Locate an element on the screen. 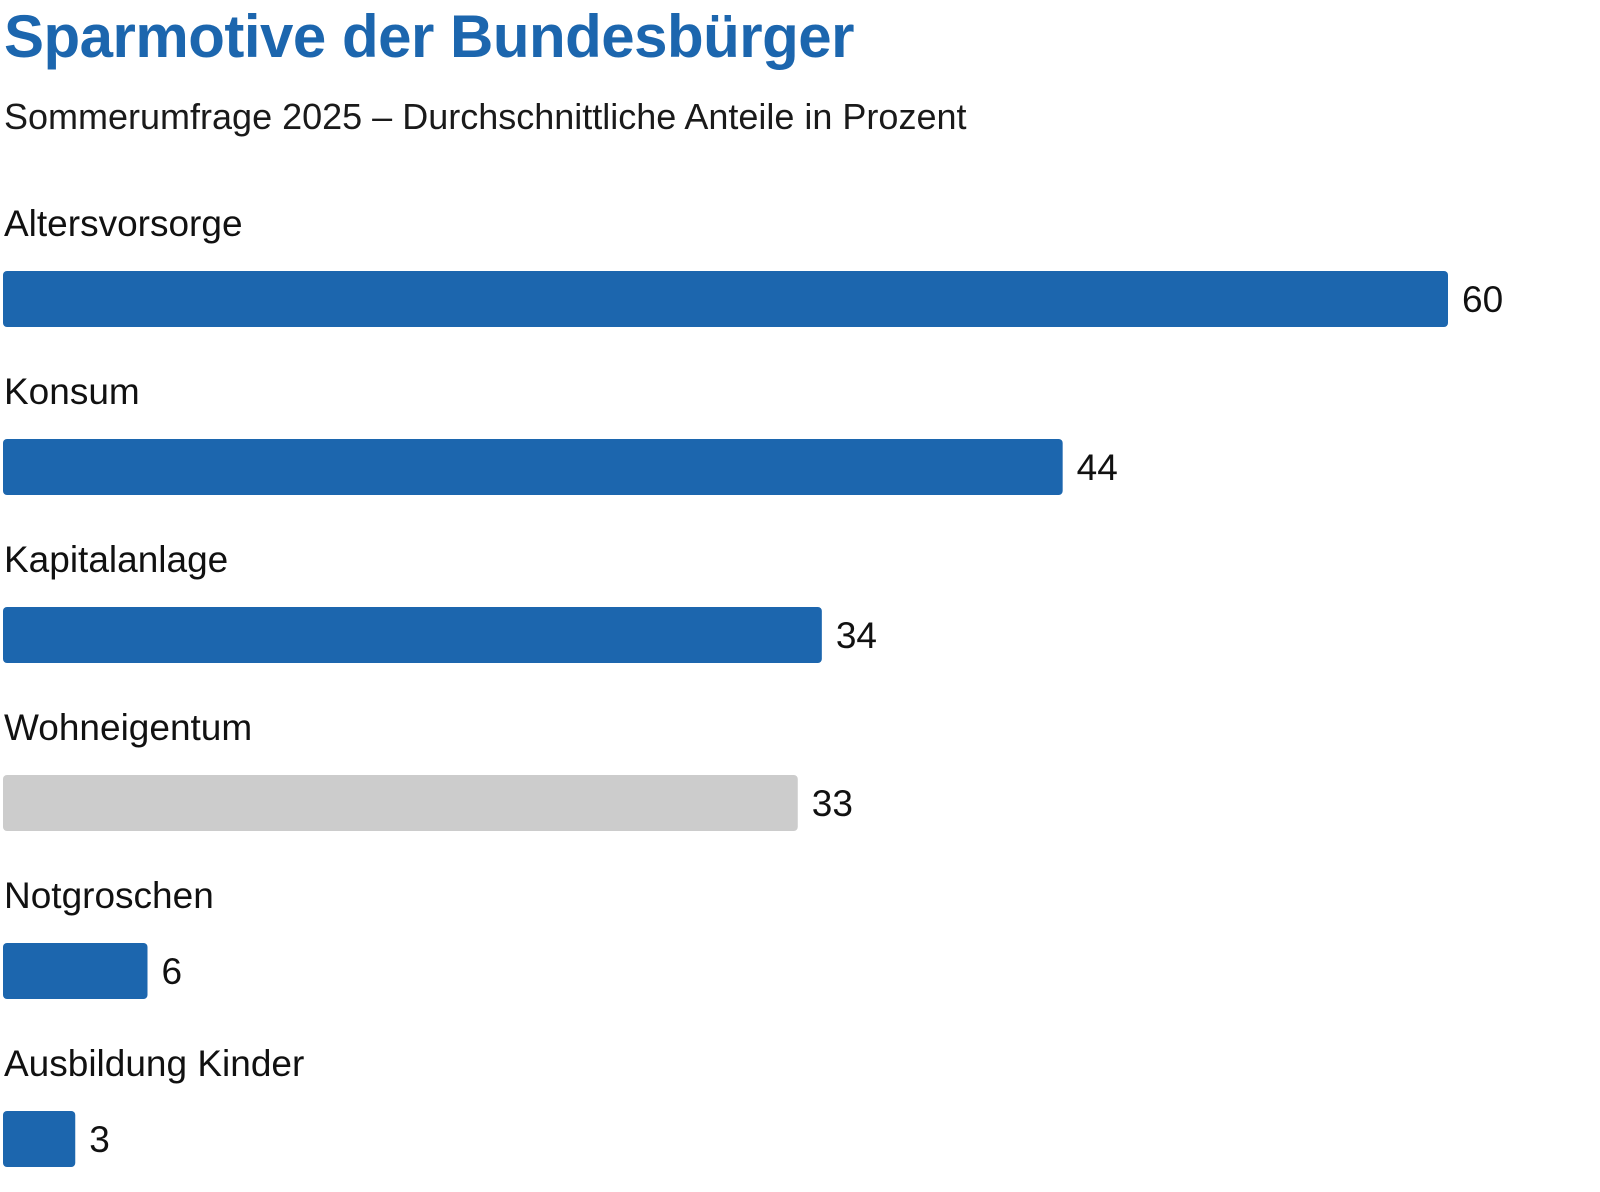 Image resolution: width=1600 pixels, height=1192 pixels. category-label-kapitalanlage: Kapitalanlage is located at coordinates (116, 559).